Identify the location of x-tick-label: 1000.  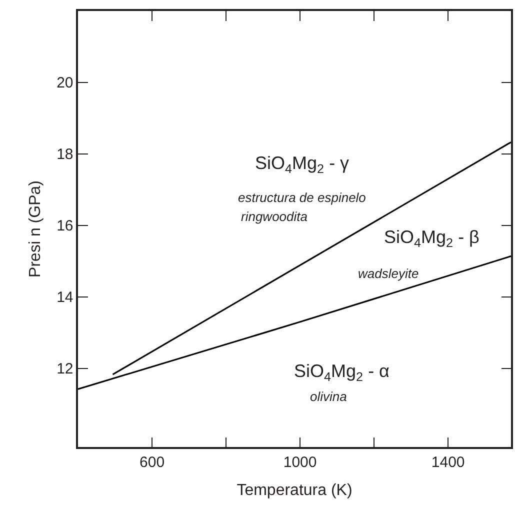
(300, 462).